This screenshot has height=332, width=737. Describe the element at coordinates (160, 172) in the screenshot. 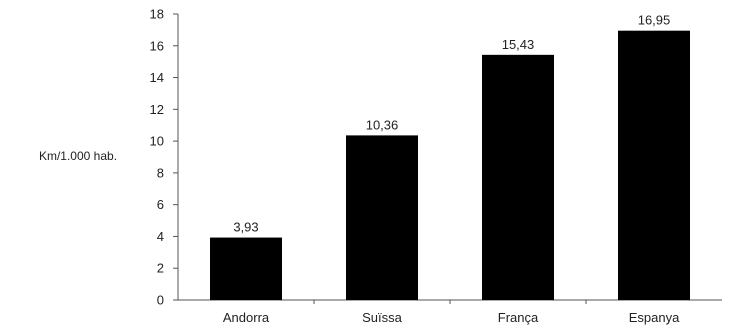

I see `y-tick-label: 8` at that location.